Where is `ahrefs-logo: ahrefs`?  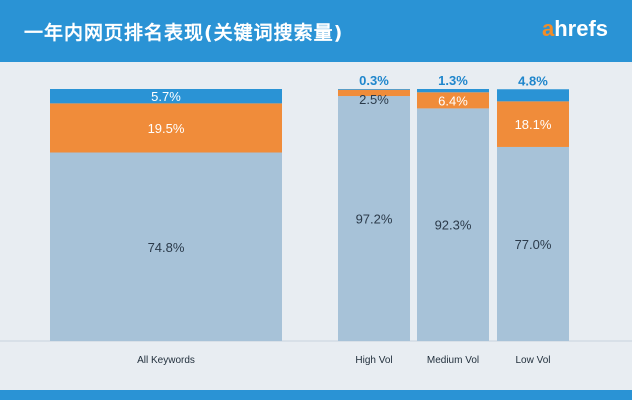
ahrefs-logo: ahrefs is located at coordinates (575, 29).